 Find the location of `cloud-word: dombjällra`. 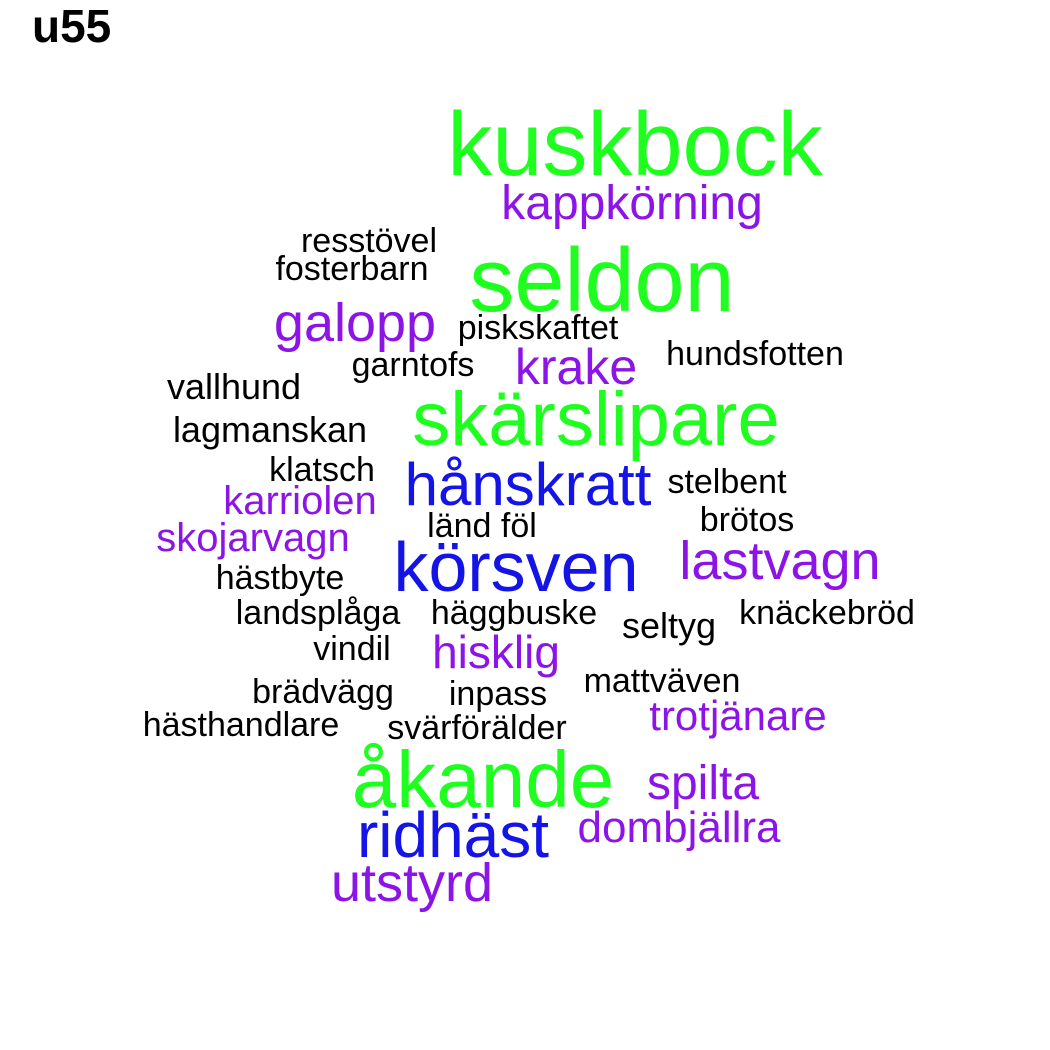

cloud-word: dombjällra is located at coordinates (679, 827).